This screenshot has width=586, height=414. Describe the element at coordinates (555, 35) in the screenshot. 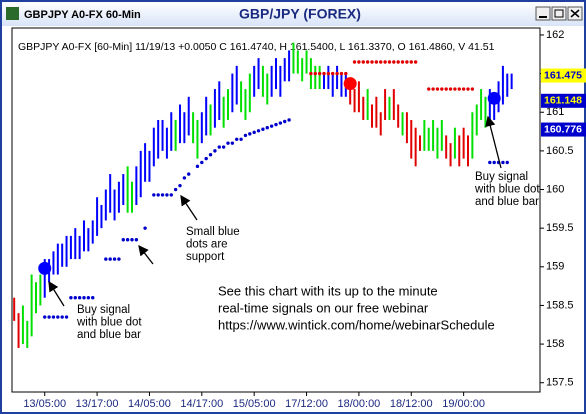

I see `y-tick-label: 162` at that location.